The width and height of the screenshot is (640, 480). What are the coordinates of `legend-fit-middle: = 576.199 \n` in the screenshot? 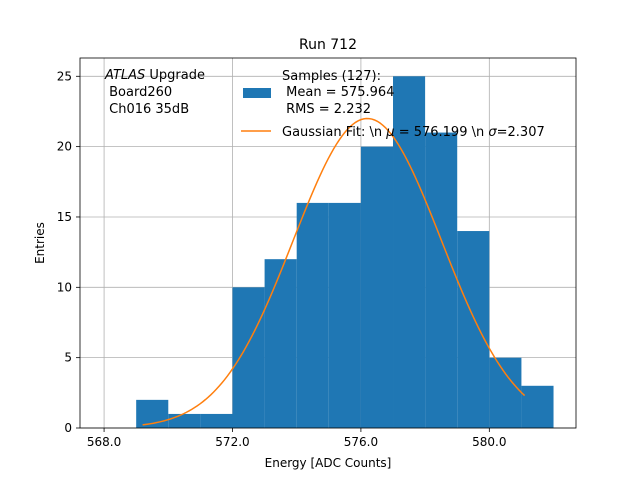 It's located at (442, 132).